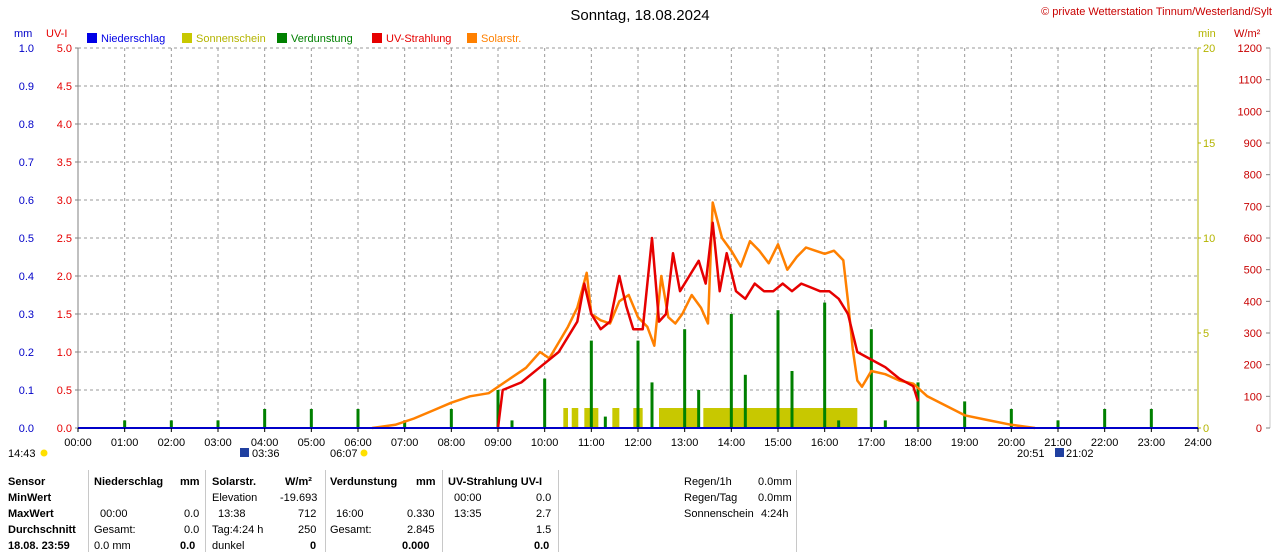 The image size is (1280, 554). What do you see at coordinates (112, 546) in the screenshot?
I see `niederschlag-bottom-value: 0.0 mm` at bounding box center [112, 546].